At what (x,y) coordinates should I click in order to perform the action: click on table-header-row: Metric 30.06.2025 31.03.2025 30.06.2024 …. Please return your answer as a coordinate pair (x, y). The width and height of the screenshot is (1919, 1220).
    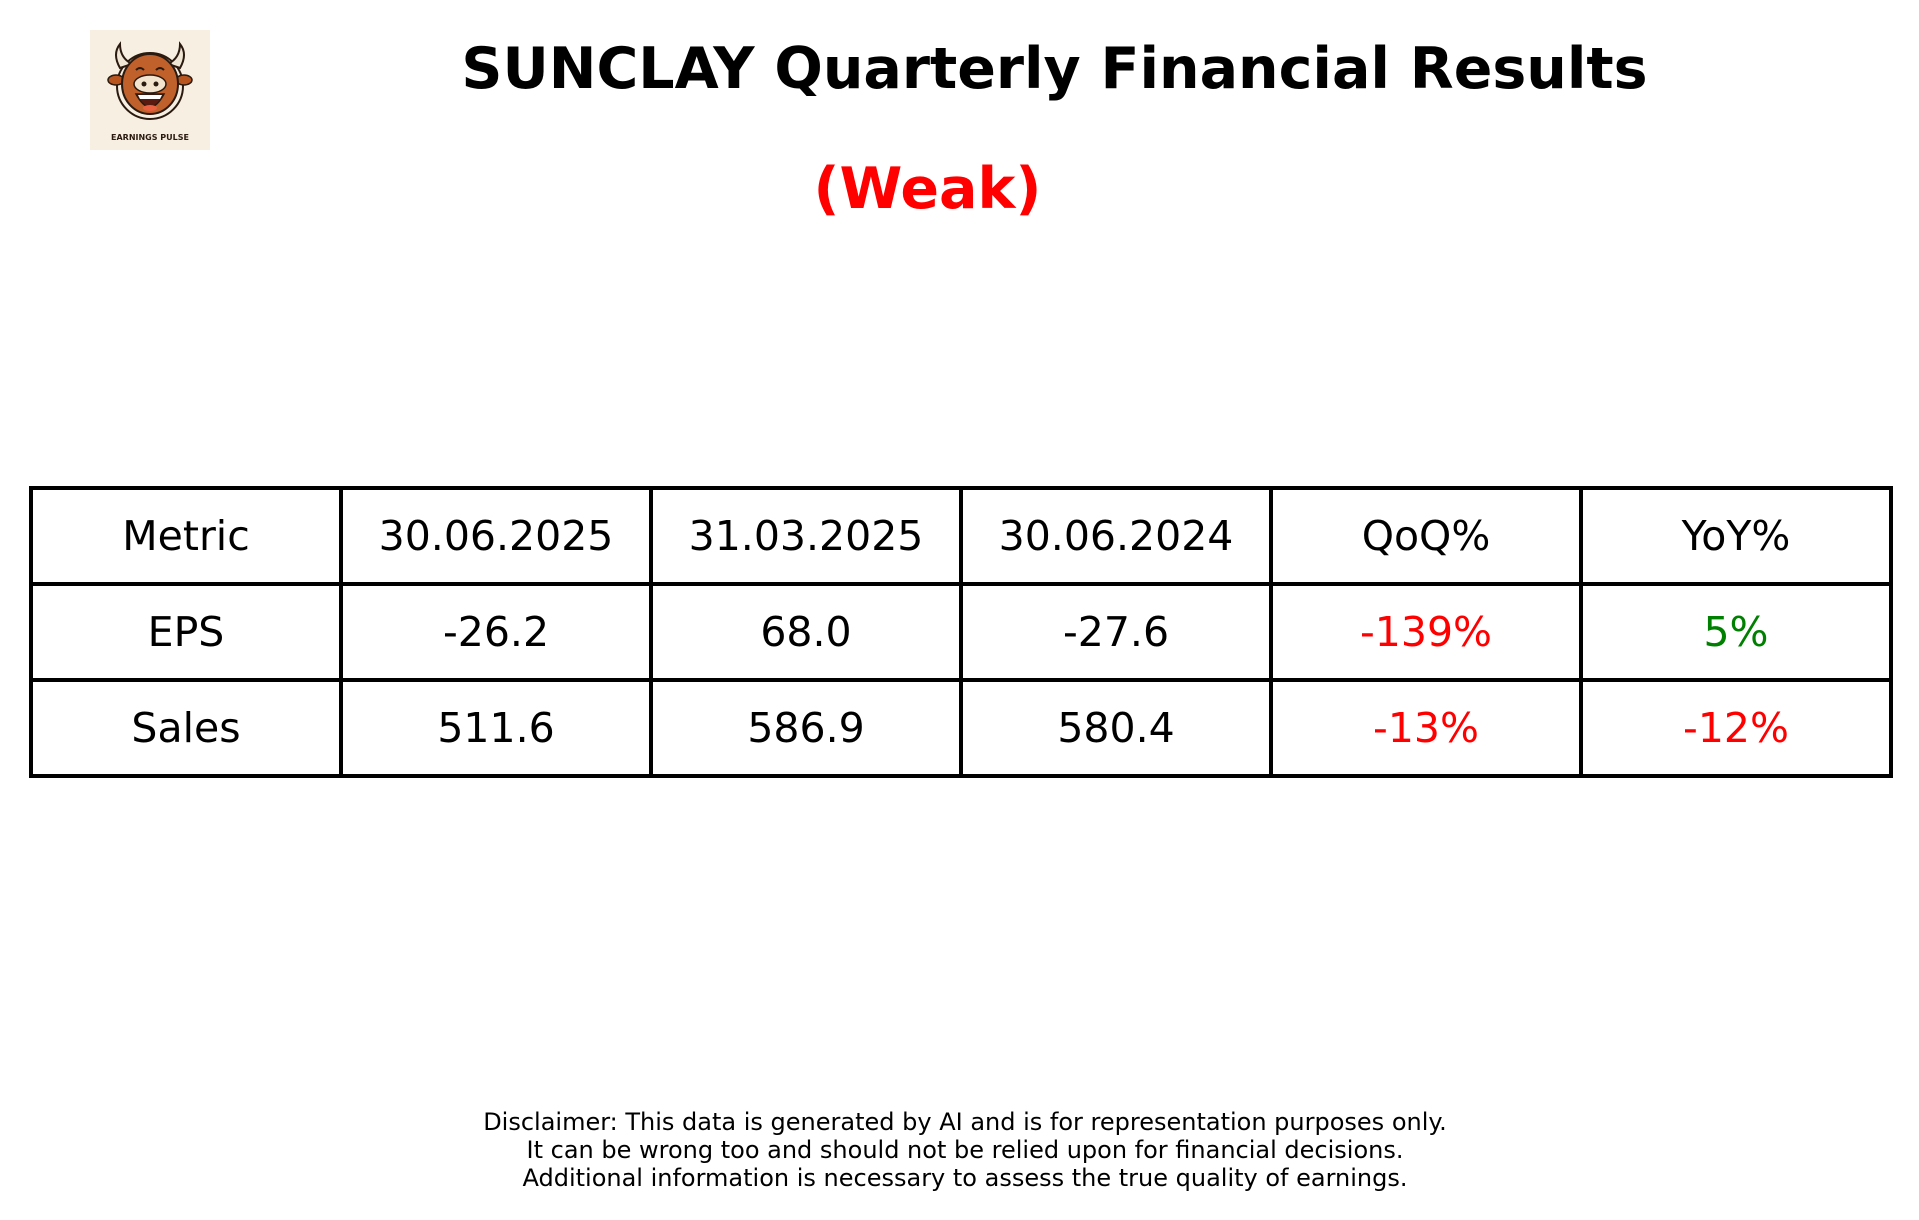
    Looking at the image, I should click on (961, 536).